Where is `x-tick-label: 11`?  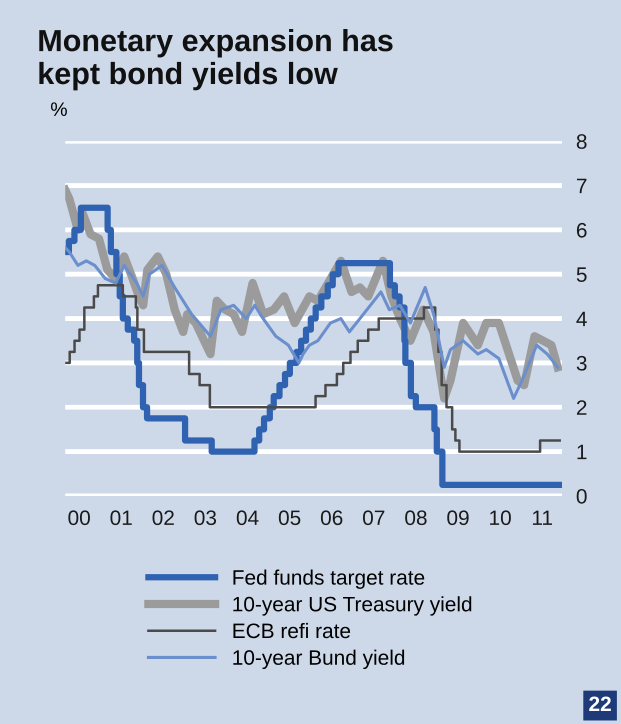 x-tick-label: 11 is located at coordinates (542, 517).